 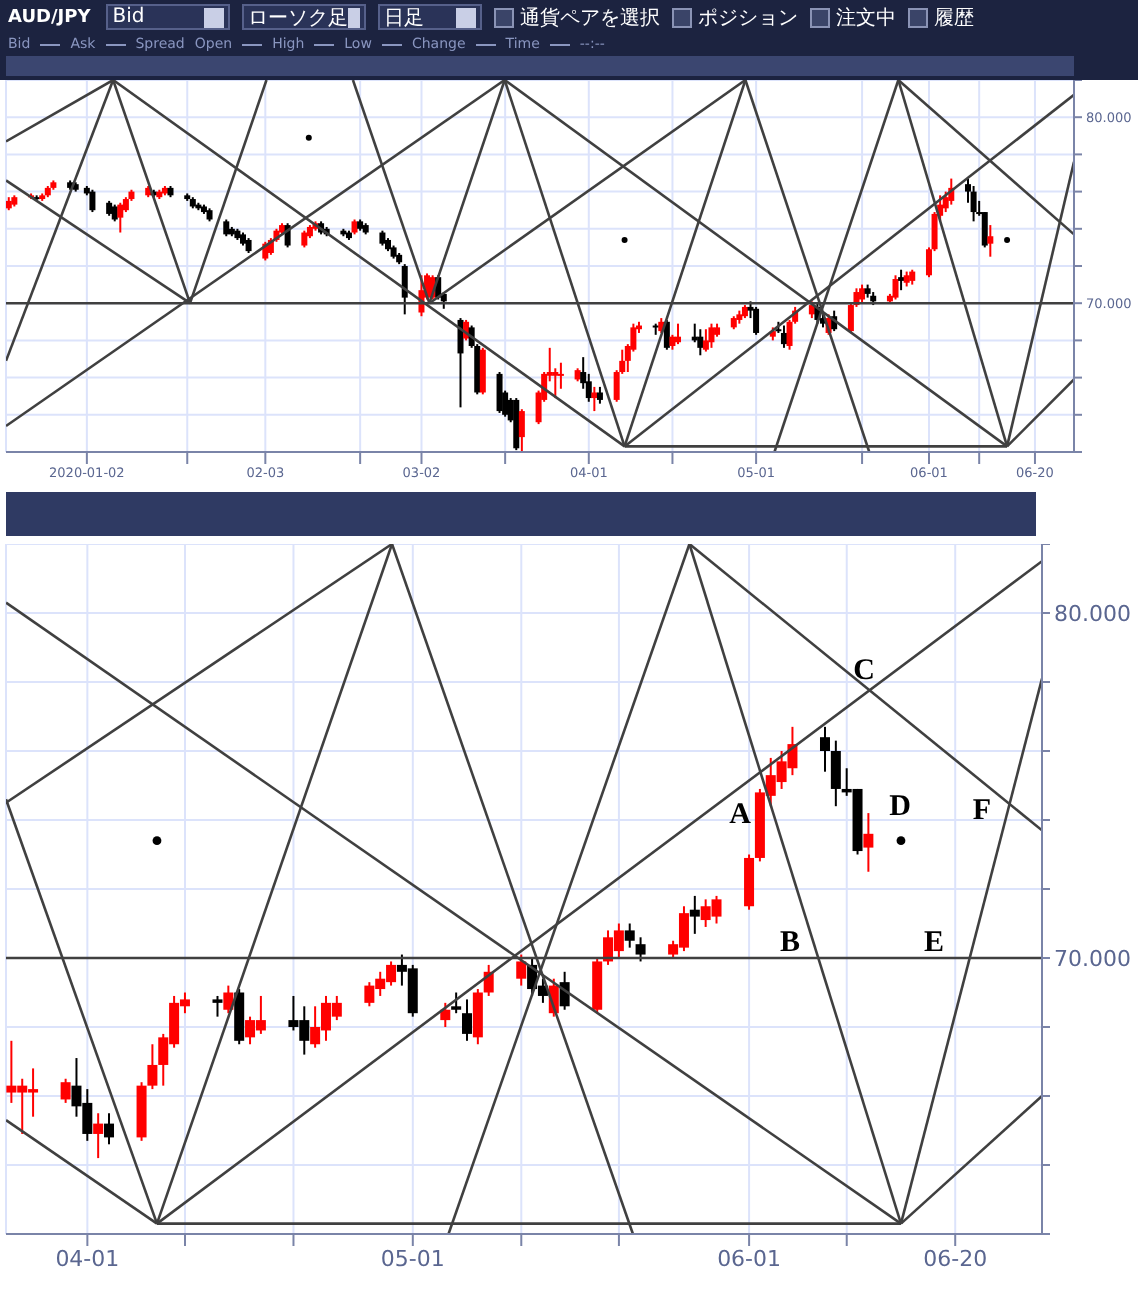 What do you see at coordinates (982, 811) in the screenshot?
I see `annotation: F` at bounding box center [982, 811].